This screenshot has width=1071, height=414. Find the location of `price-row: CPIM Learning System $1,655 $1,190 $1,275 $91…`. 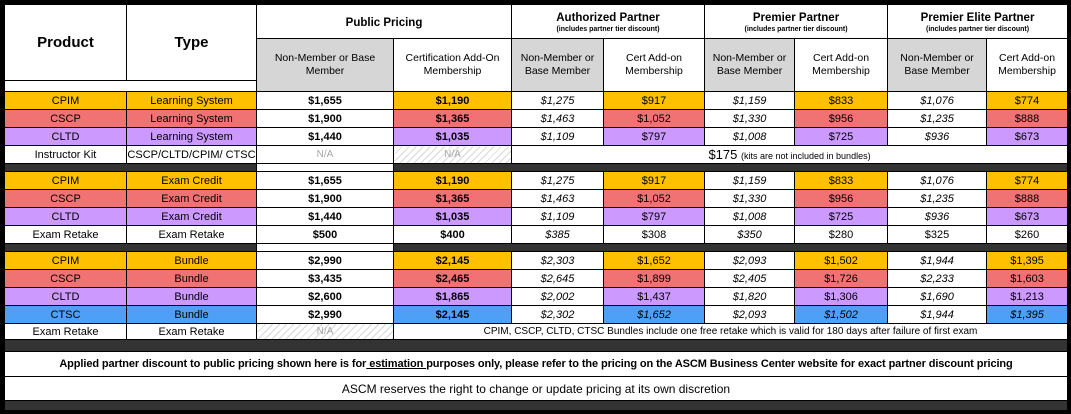

price-row: CPIM Learning System $1,655 $1,190 $1,275 $91… is located at coordinates (535, 100).